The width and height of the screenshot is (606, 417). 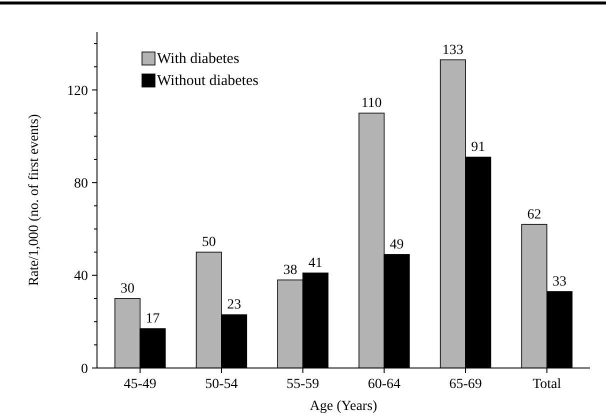 What do you see at coordinates (559, 282) in the screenshot?
I see `data-label: 33` at bounding box center [559, 282].